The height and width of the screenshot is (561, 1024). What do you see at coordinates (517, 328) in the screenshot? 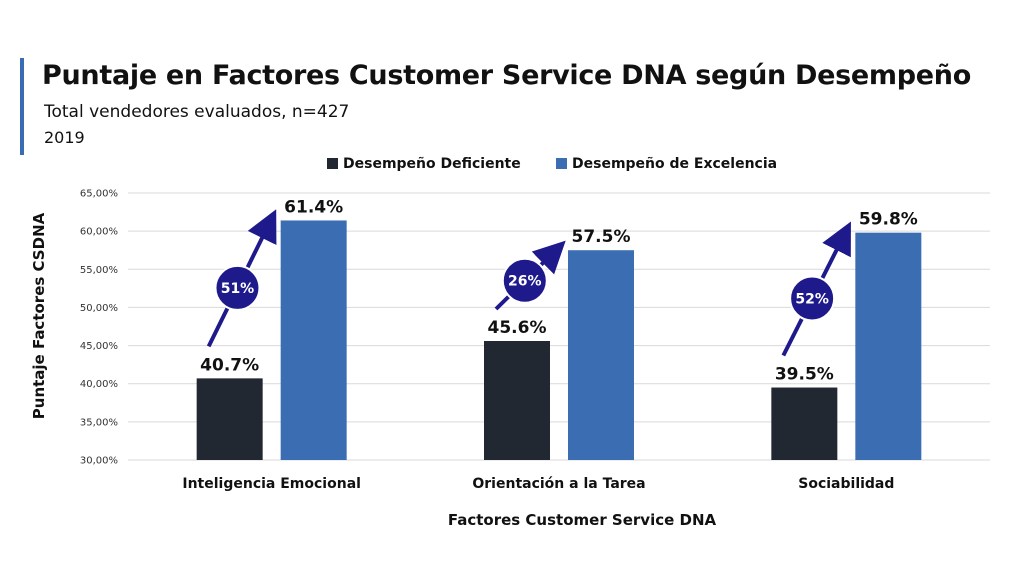
I see `data-label: 45.6%` at bounding box center [517, 328].